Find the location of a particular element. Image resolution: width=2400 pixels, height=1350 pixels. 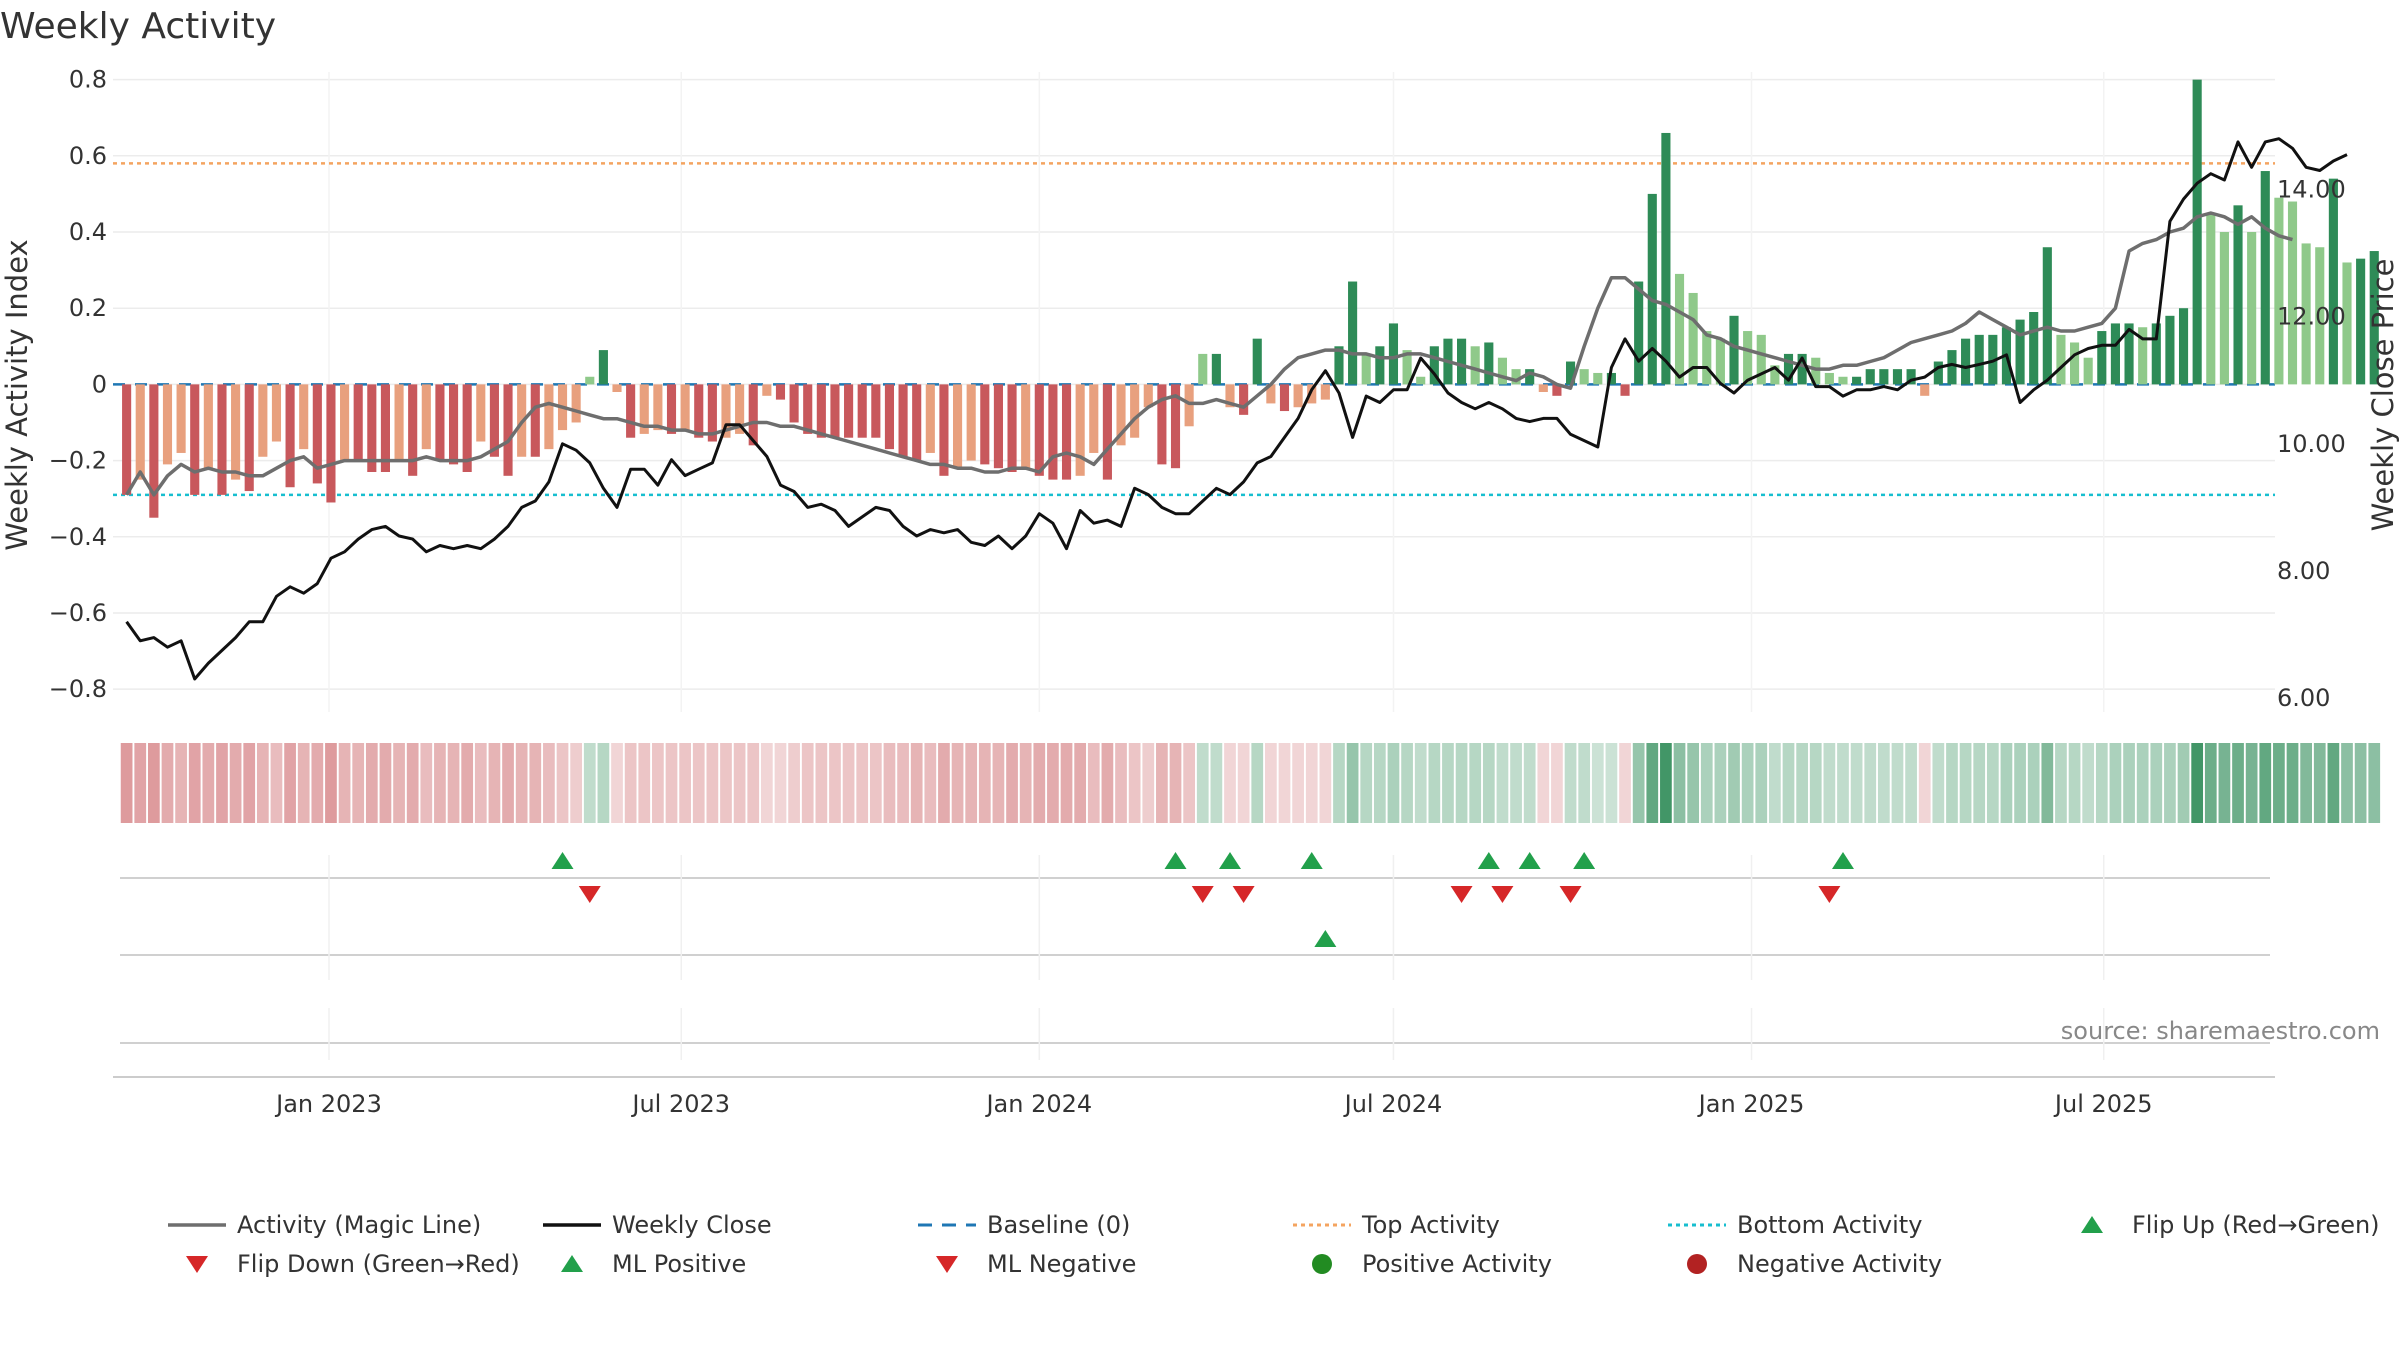

flip-markers is located at coordinates (1195, 956).